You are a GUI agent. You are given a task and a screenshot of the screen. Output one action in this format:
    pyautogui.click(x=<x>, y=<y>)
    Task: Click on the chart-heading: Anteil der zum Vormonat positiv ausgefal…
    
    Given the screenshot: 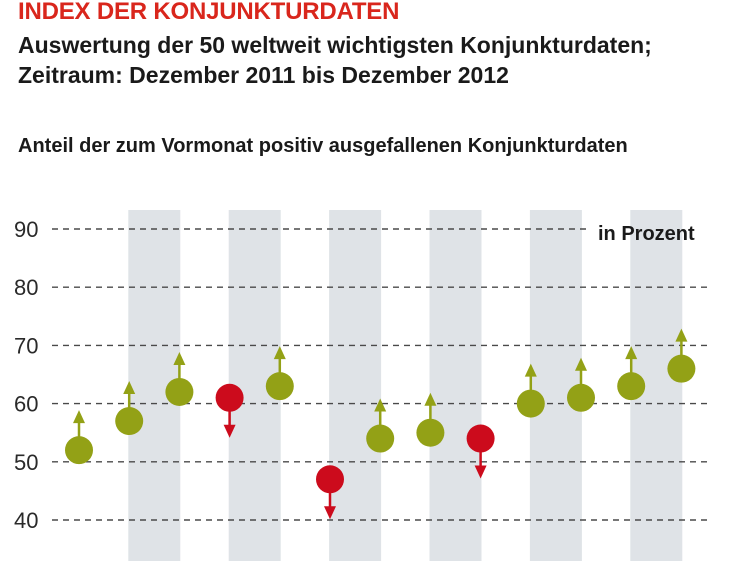 What is the action you would take?
    pyautogui.click(x=323, y=146)
    